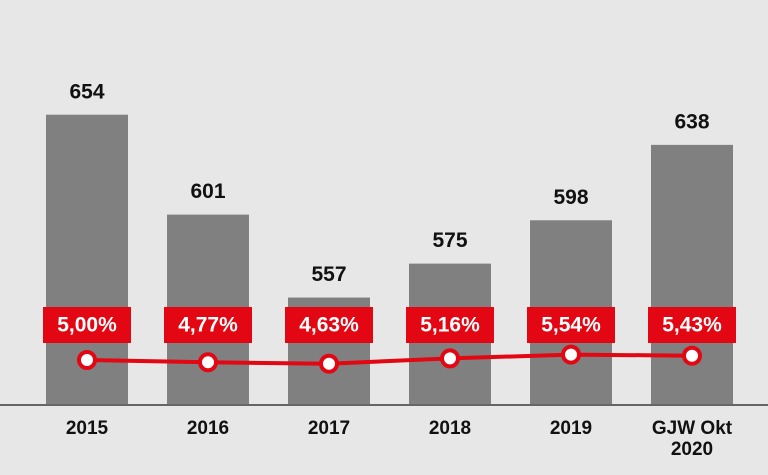 Image resolution: width=768 pixels, height=475 pixels. Describe the element at coordinates (691, 121) in the screenshot. I see `bar-value-label: 638` at that location.